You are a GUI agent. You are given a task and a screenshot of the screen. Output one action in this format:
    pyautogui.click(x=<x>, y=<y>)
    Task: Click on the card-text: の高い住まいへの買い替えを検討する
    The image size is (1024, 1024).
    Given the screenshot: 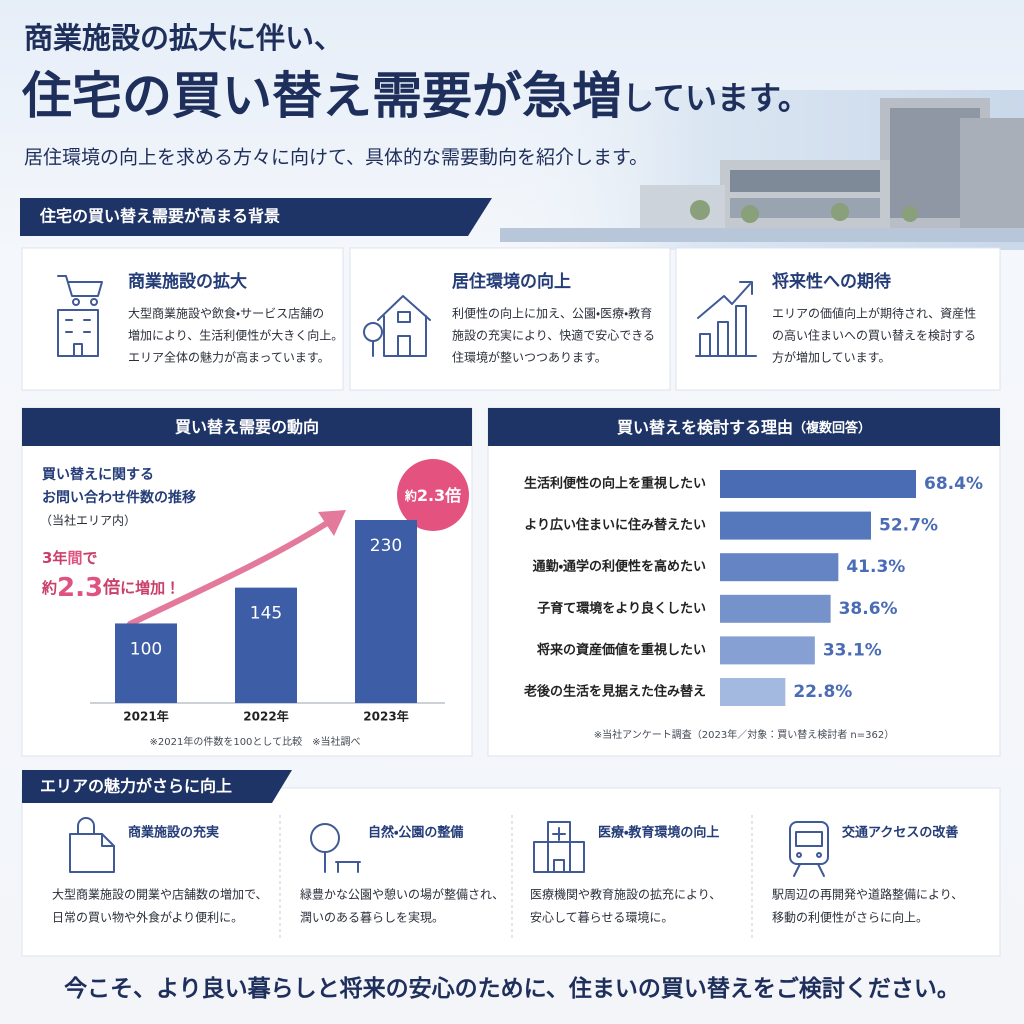 What is the action you would take?
    pyautogui.click(x=874, y=336)
    